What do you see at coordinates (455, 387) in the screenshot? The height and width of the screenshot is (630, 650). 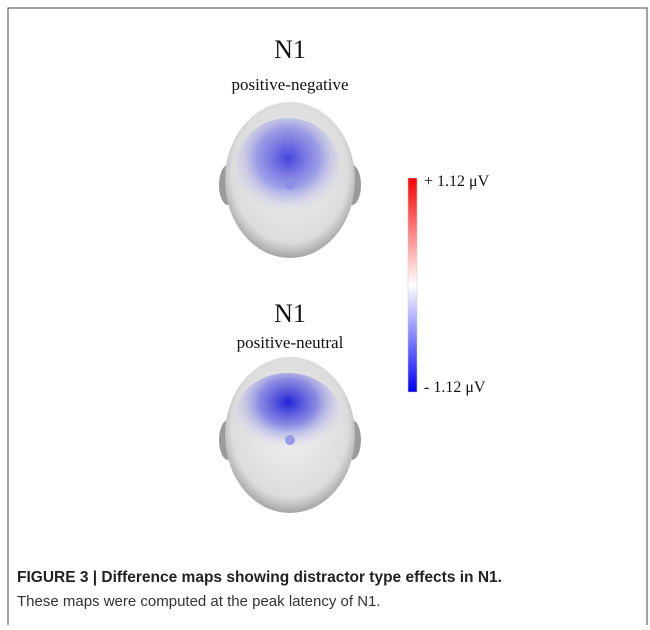 I see `colorbar-min-label: - 1.12 μV` at bounding box center [455, 387].